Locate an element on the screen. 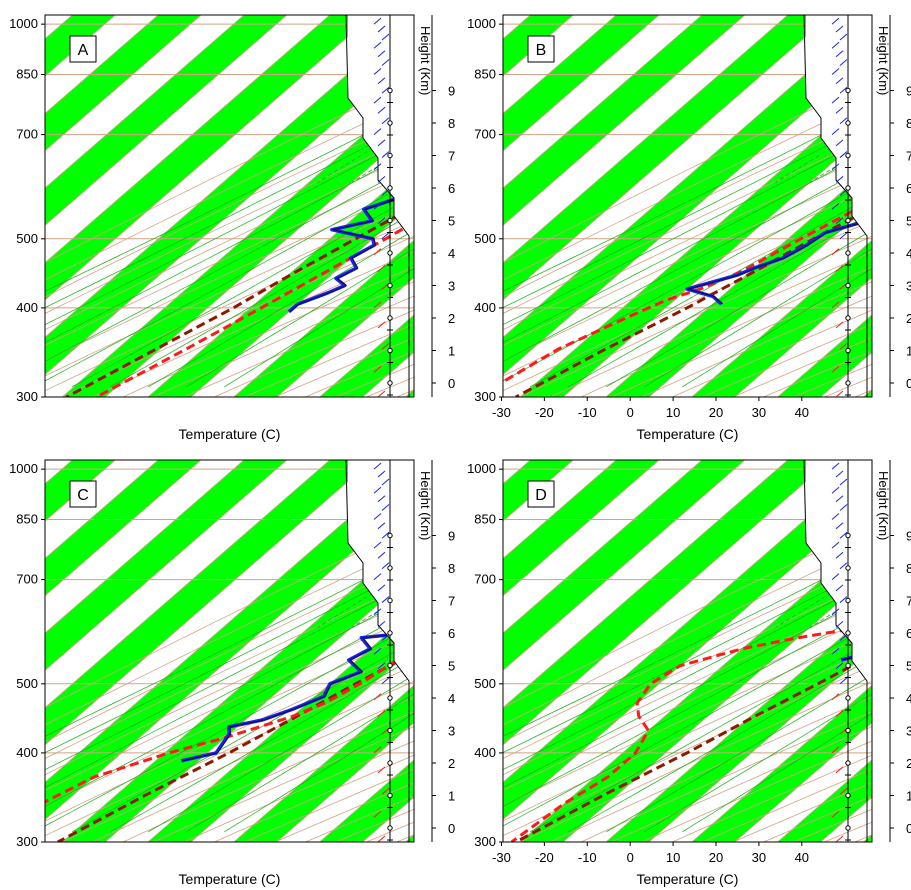 This screenshot has width=911, height=890. height-tick-label: 5 is located at coordinates (451, 666).